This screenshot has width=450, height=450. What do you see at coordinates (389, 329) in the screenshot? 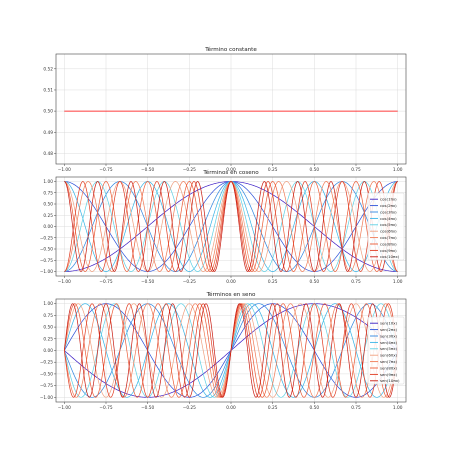
I see `legend-entry: sen(2πx)` at bounding box center [389, 329].